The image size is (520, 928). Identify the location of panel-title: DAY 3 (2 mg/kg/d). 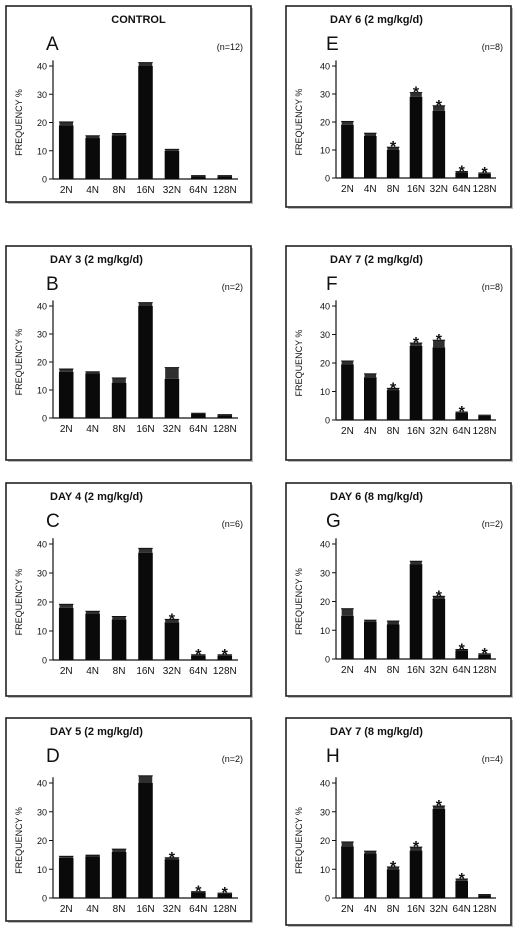
(96, 260).